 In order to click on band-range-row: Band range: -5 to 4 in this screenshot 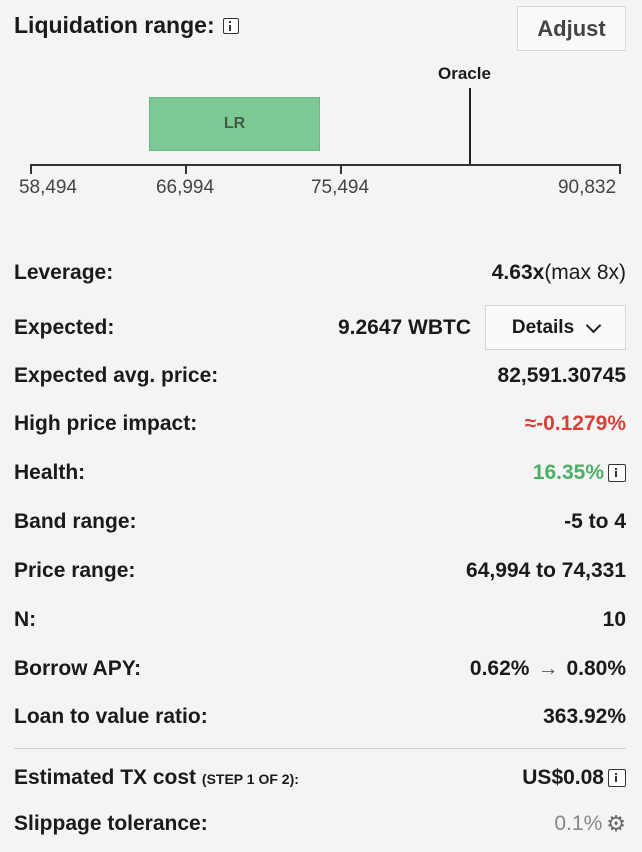, I will do `click(320, 522)`.